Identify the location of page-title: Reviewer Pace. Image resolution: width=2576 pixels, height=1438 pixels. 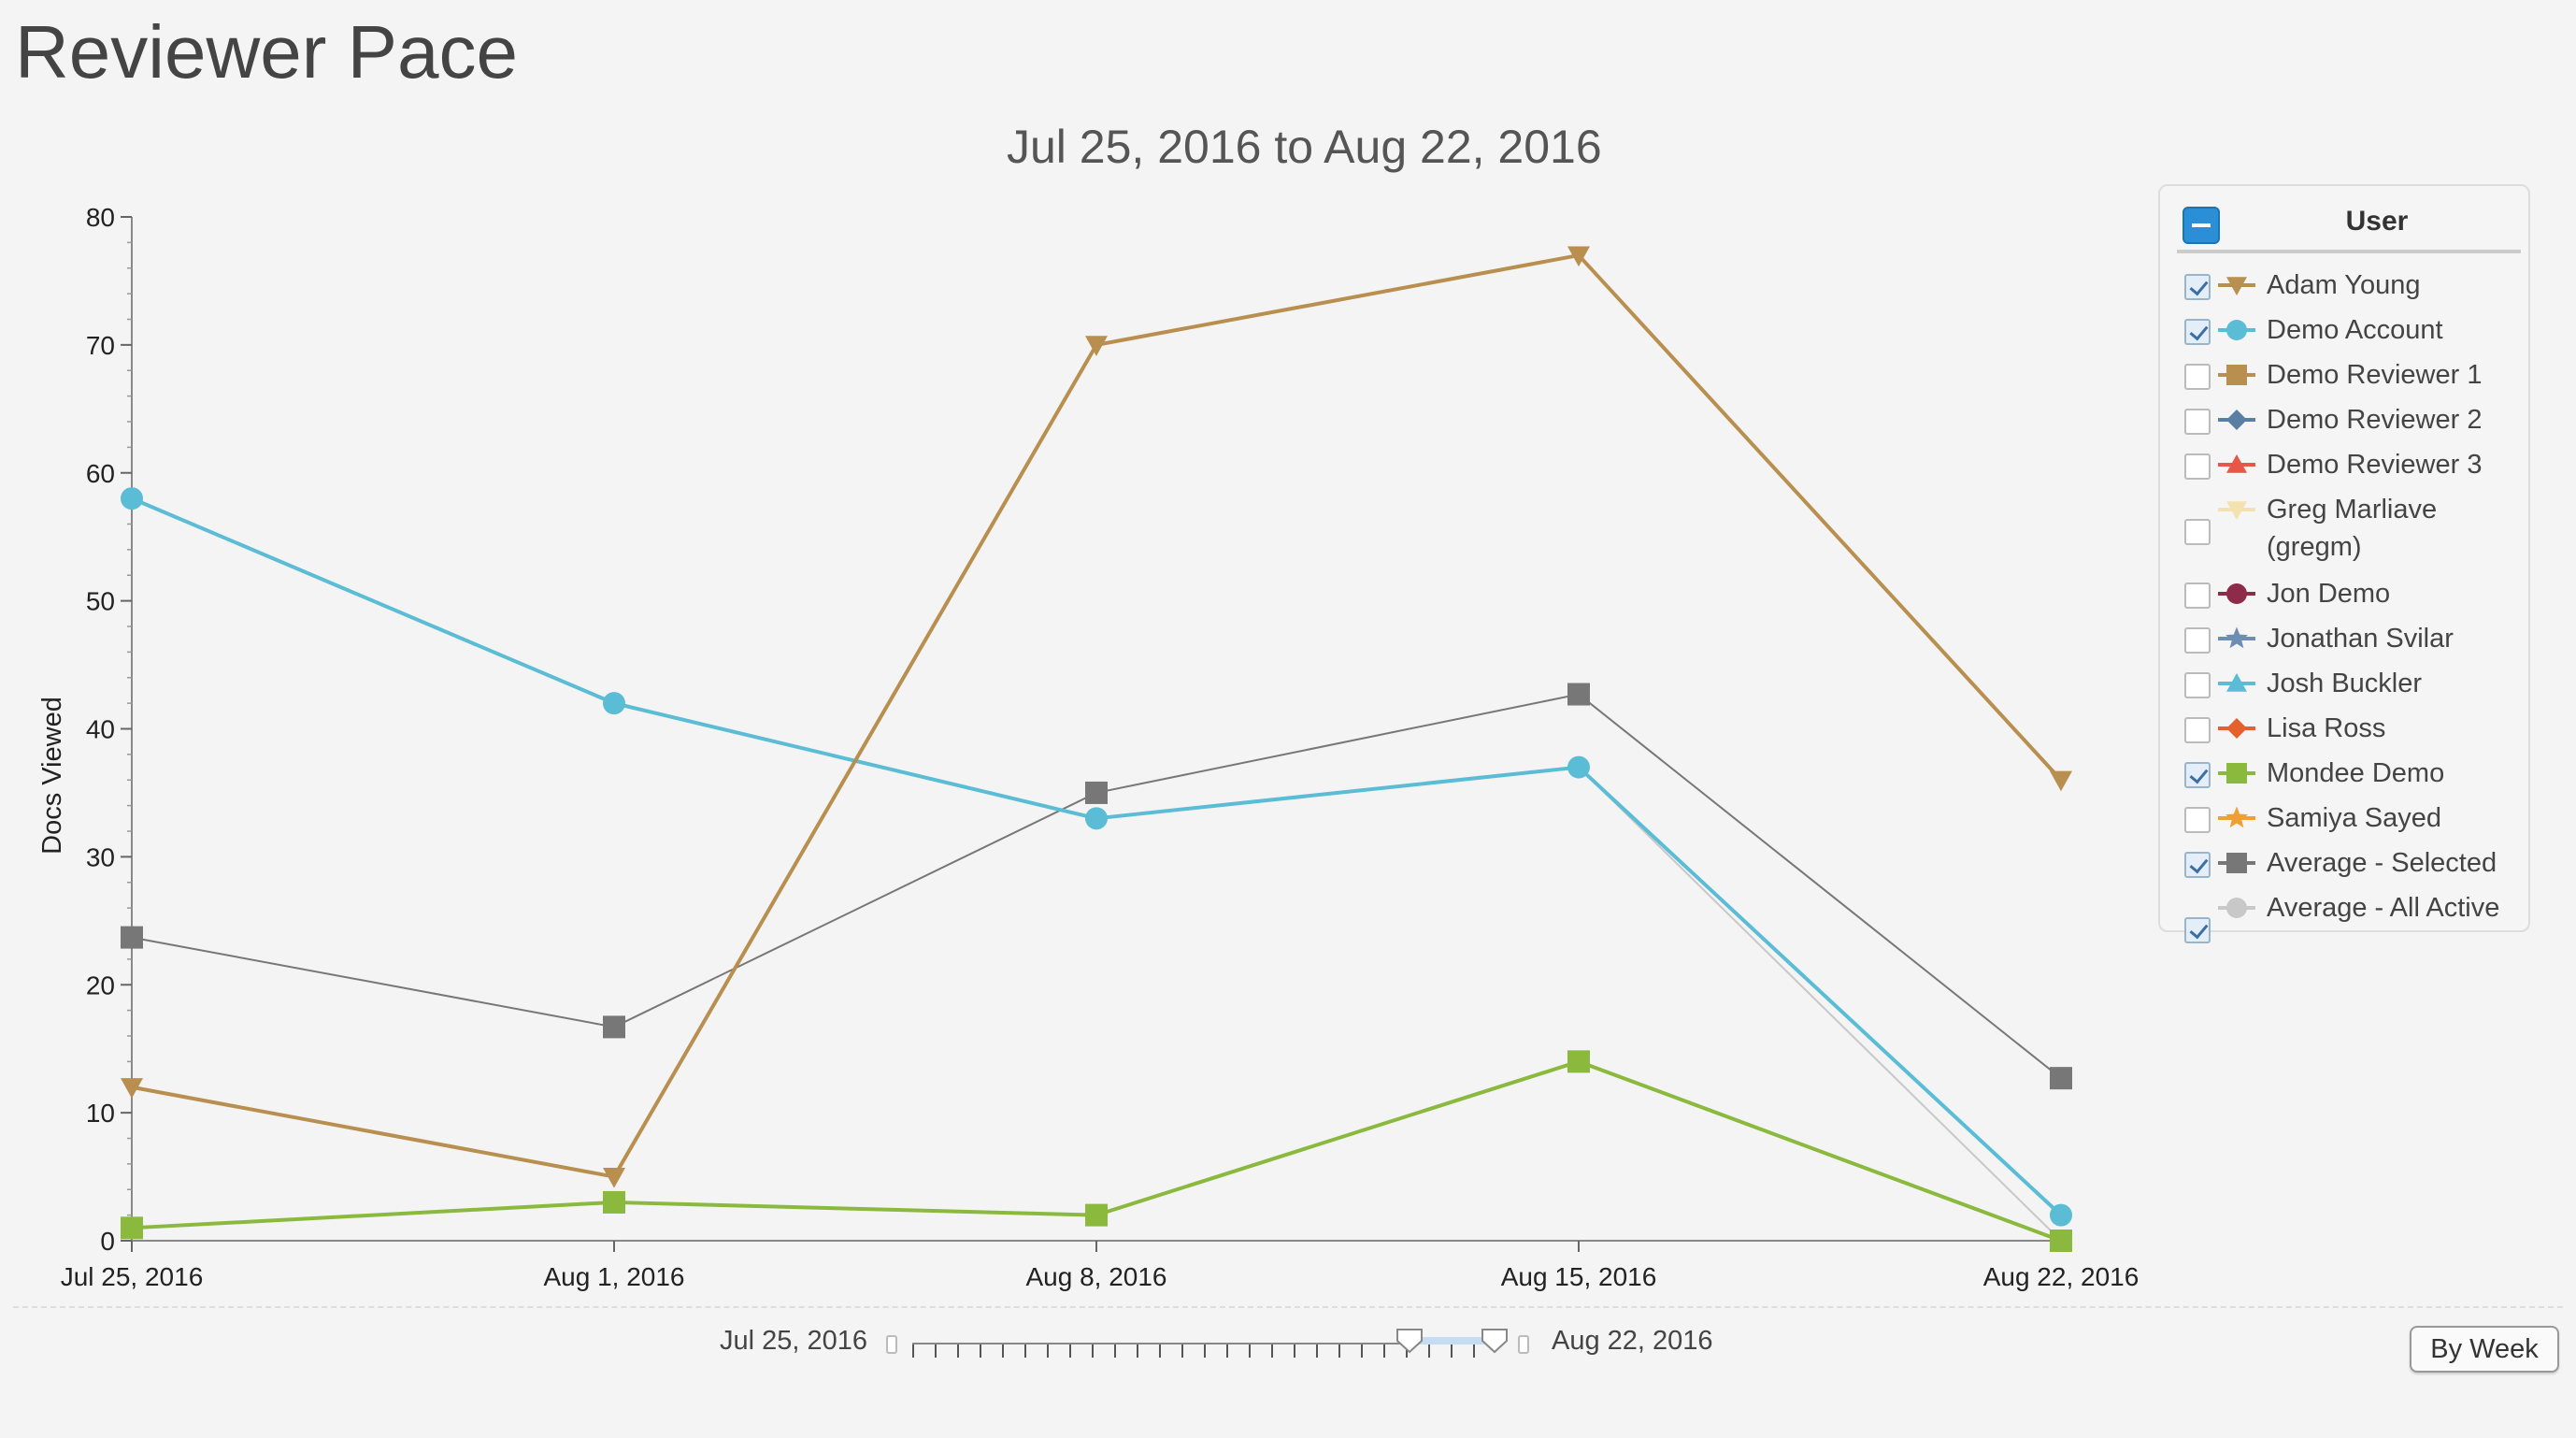
(267, 51).